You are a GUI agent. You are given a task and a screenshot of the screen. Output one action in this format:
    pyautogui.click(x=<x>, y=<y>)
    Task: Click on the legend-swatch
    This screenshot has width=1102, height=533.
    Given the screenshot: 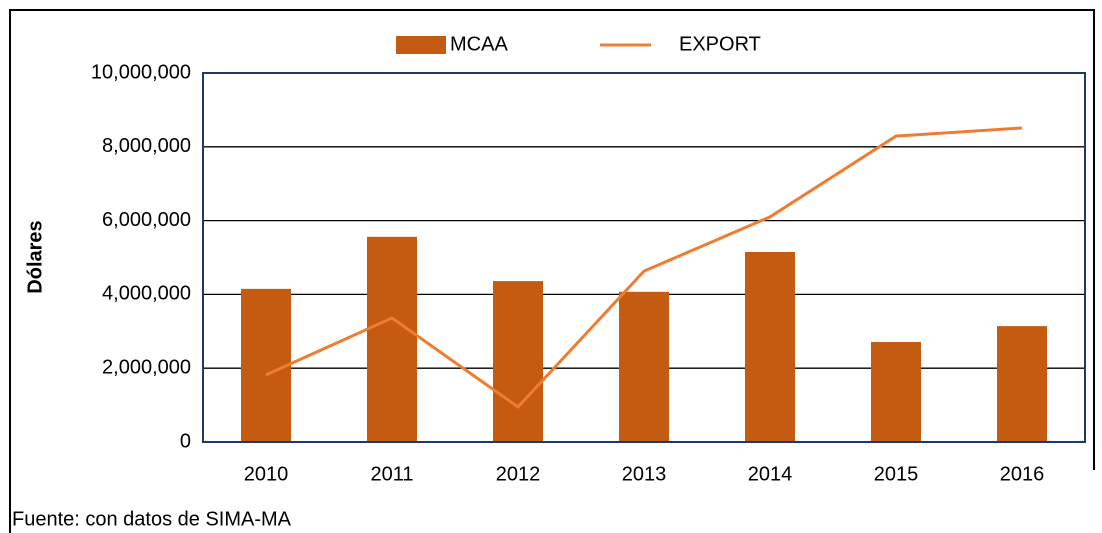 What is the action you would take?
    pyautogui.click(x=421, y=45)
    